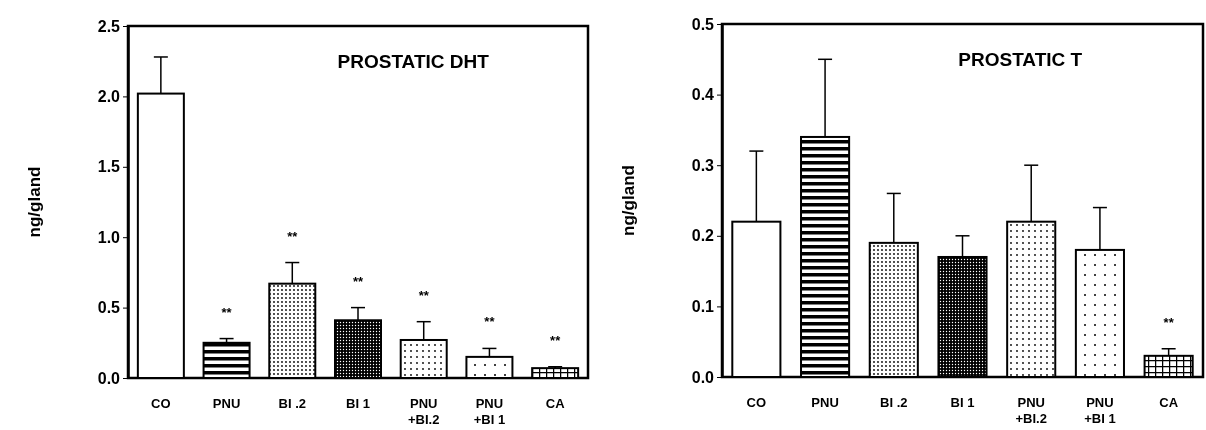 This screenshot has height=430, width=1206. I want to click on y-tick-label: 0.4, so click(703, 95).